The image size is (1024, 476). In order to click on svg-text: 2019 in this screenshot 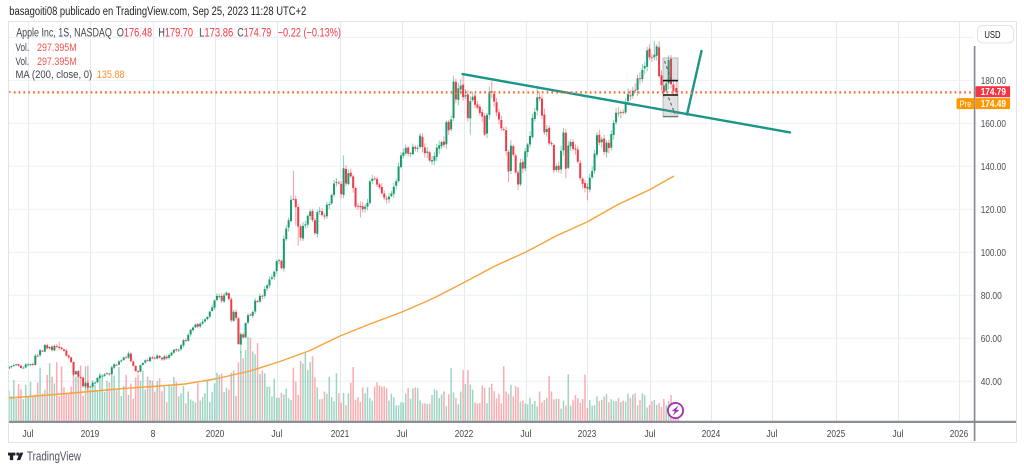, I will do `click(90, 434)`.